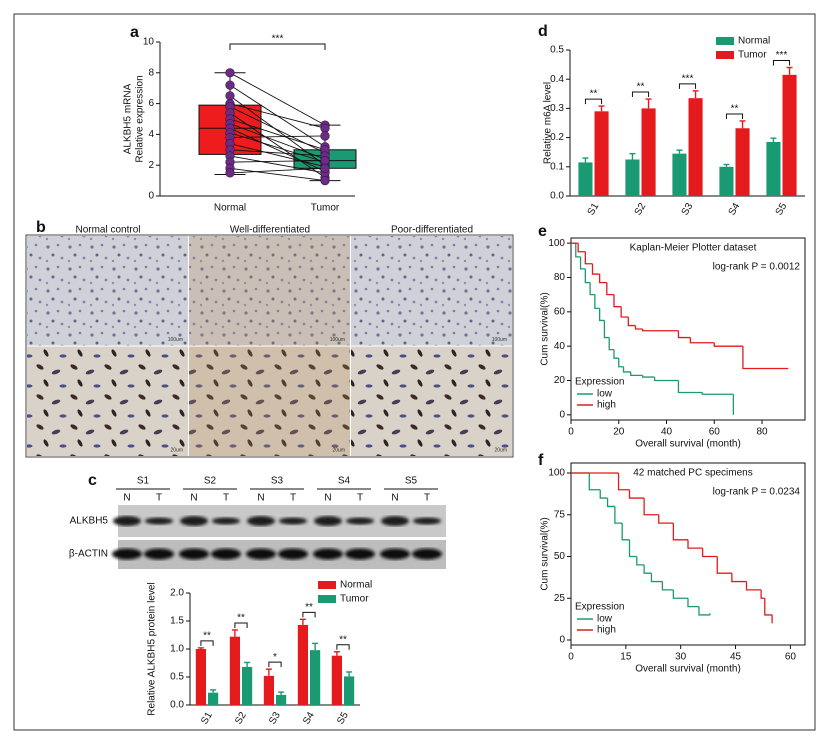 The image size is (828, 742). What do you see at coordinates (545, 328) in the screenshot?
I see `y-axis-label: Cum survival(%)` at bounding box center [545, 328].